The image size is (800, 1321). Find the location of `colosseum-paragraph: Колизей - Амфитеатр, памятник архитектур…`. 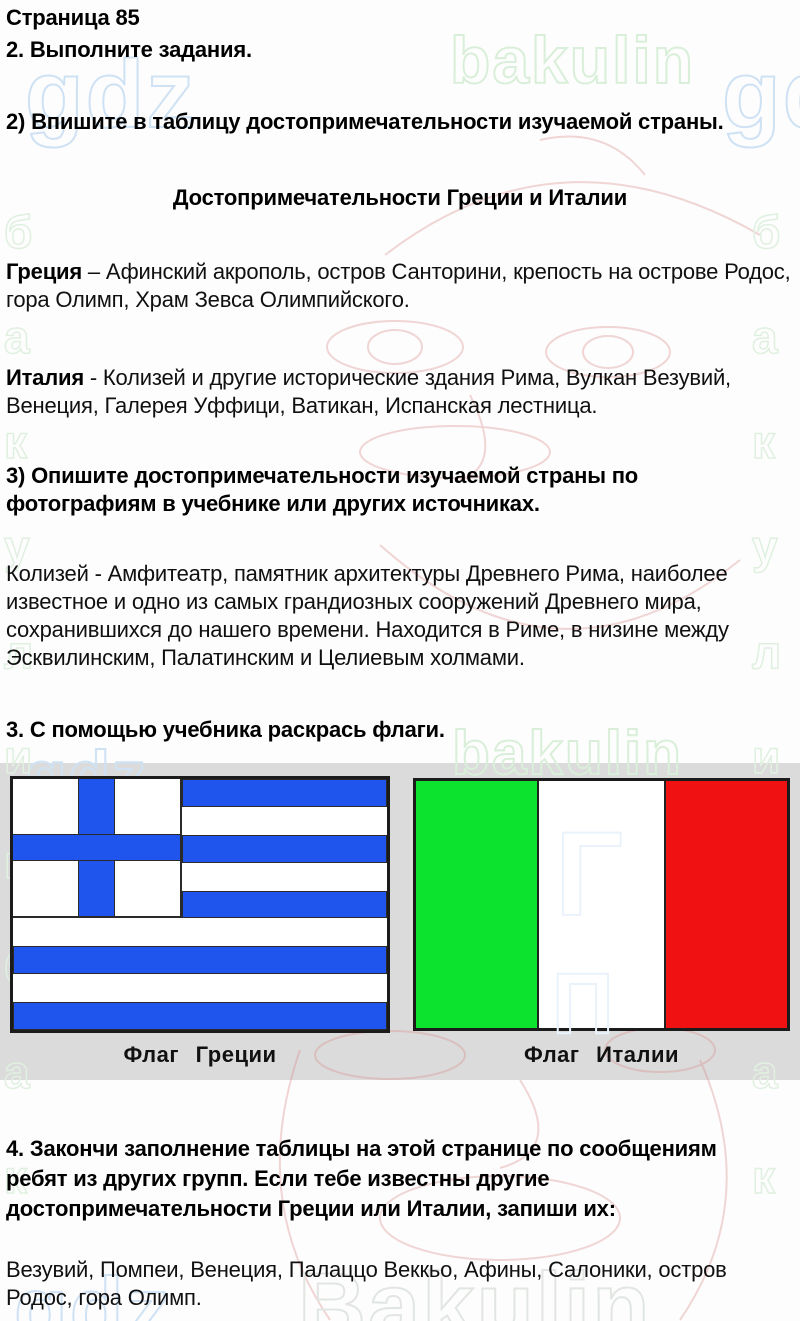

colosseum-paragraph: Колизей - Амфитеатр, памятник архитектур… is located at coordinates (367, 615).